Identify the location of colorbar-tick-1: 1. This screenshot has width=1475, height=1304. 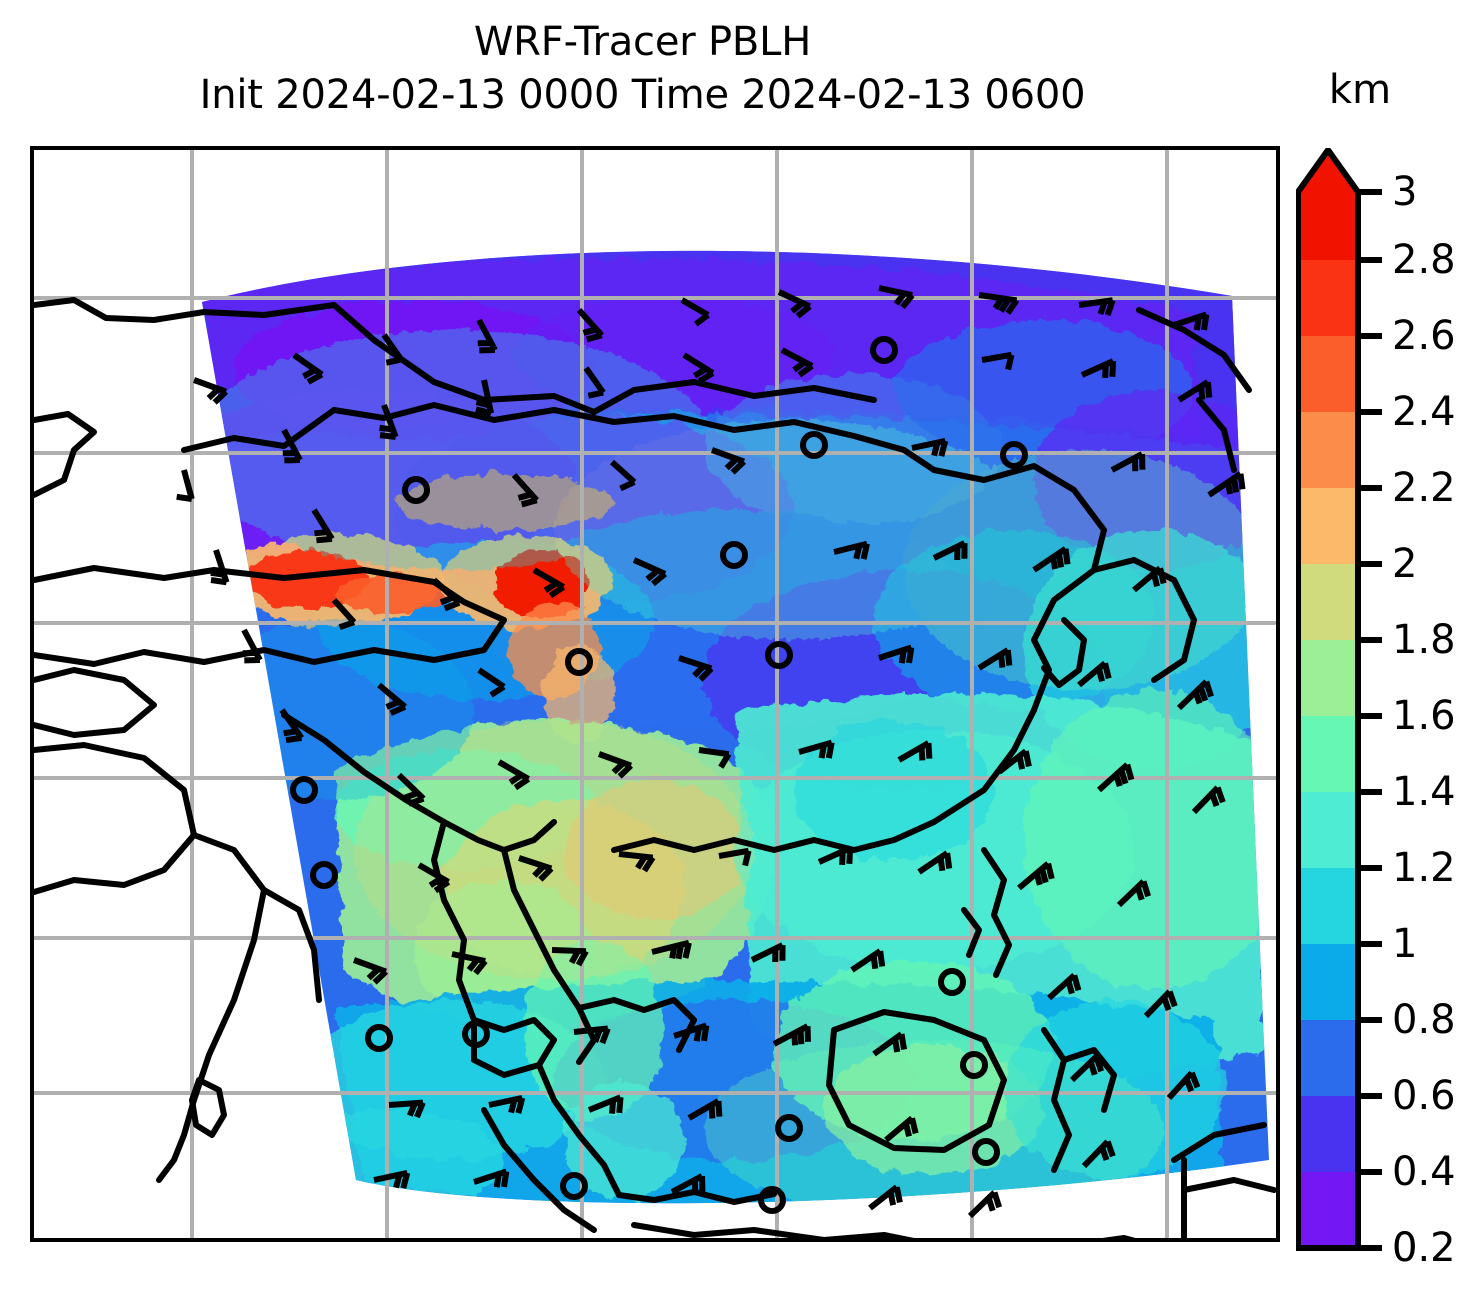
(1405, 944).